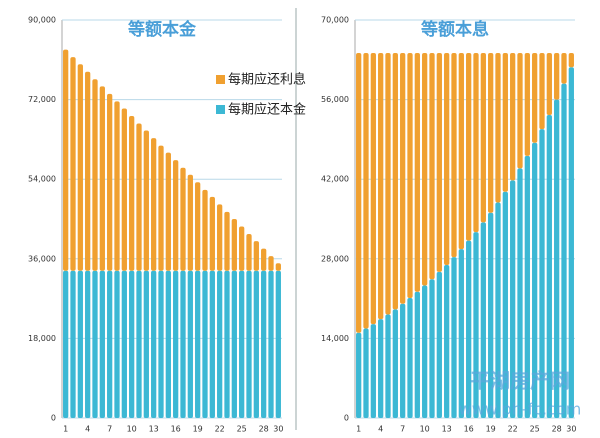 Image resolution: width=600 pixels, height=438 pixels. I want to click on x-tick-label: 13, so click(447, 429).